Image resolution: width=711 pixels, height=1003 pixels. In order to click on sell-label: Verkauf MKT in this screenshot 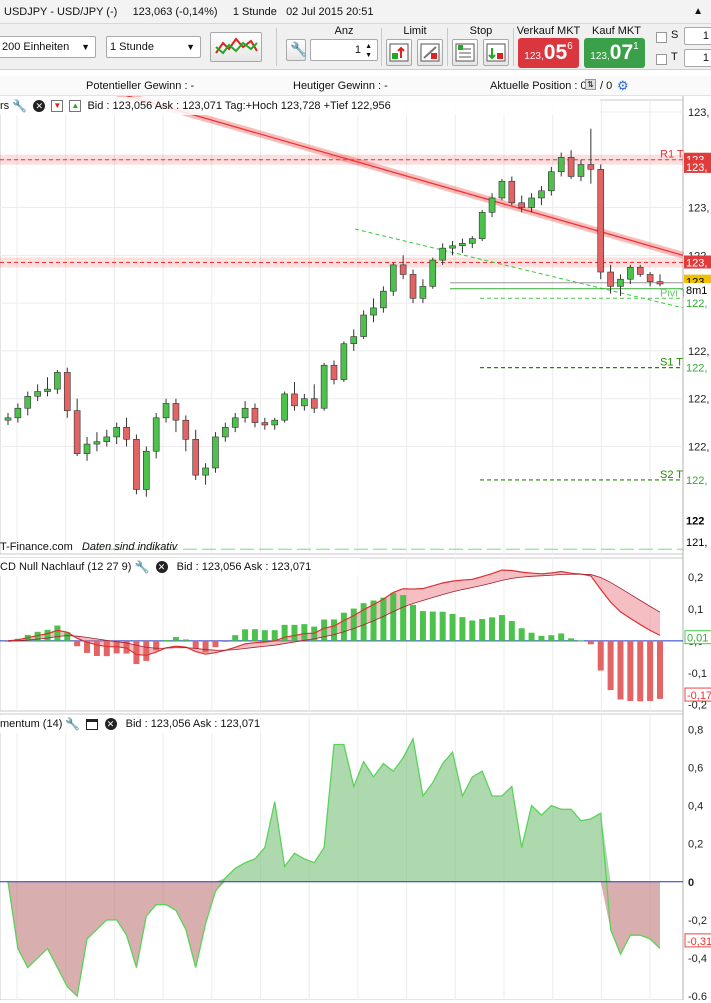, I will do `click(548, 31)`.